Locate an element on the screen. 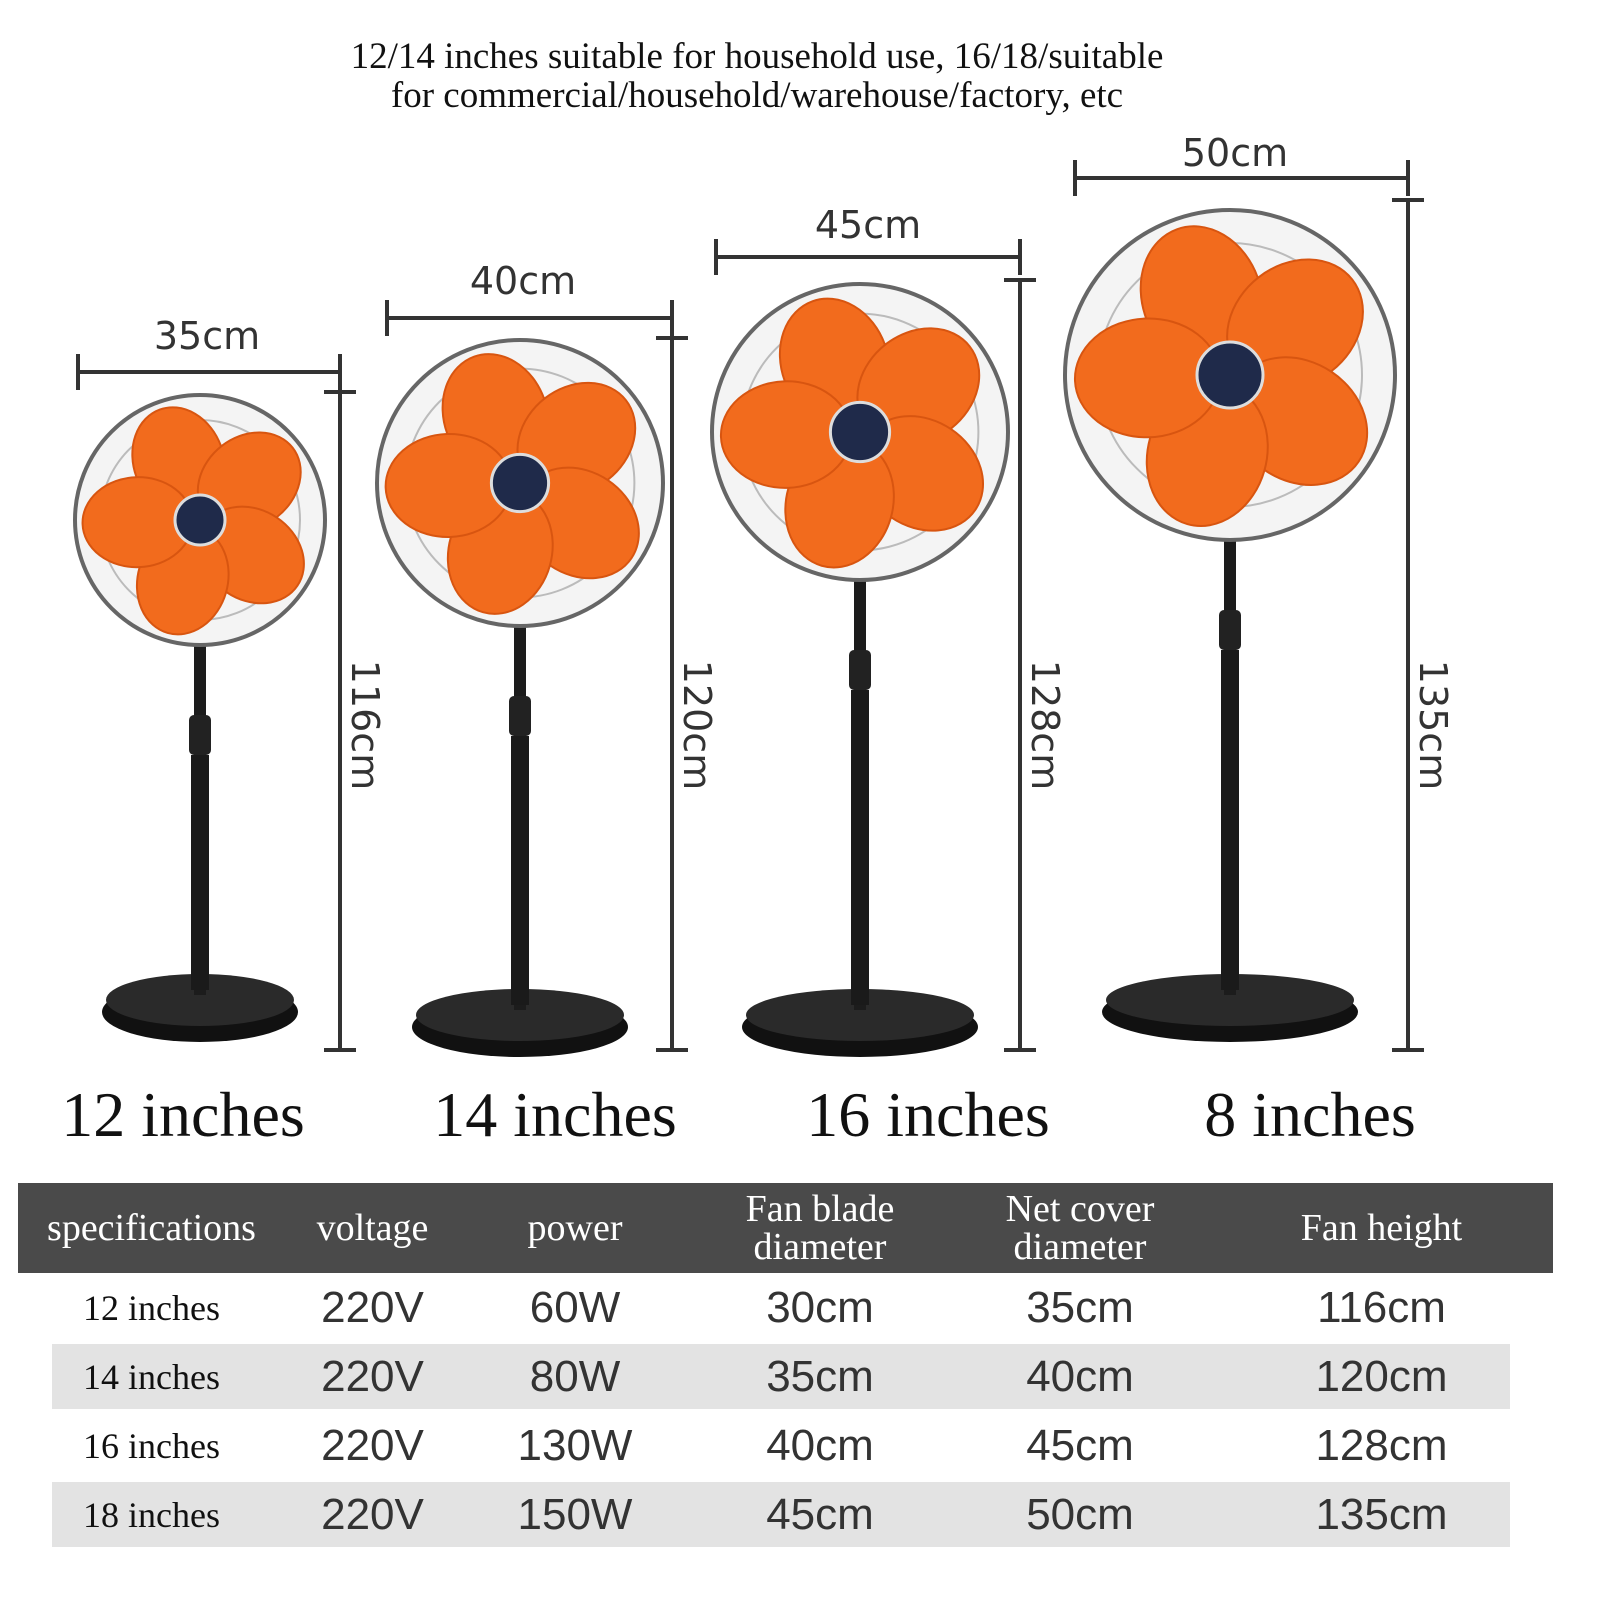 The height and width of the screenshot is (1601, 1601). table-cell: 80W is located at coordinates (575, 1376).